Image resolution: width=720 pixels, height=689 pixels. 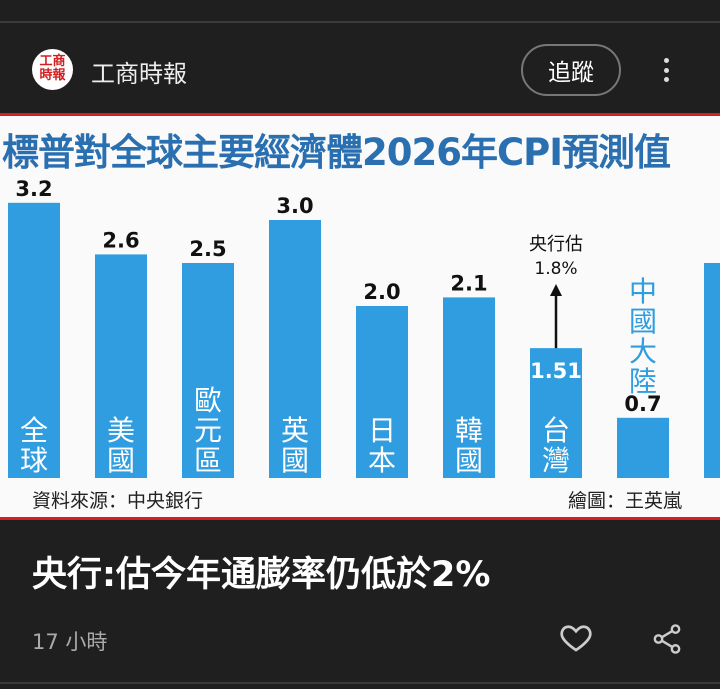 I want to click on category-label: 大, so click(x=643, y=351).